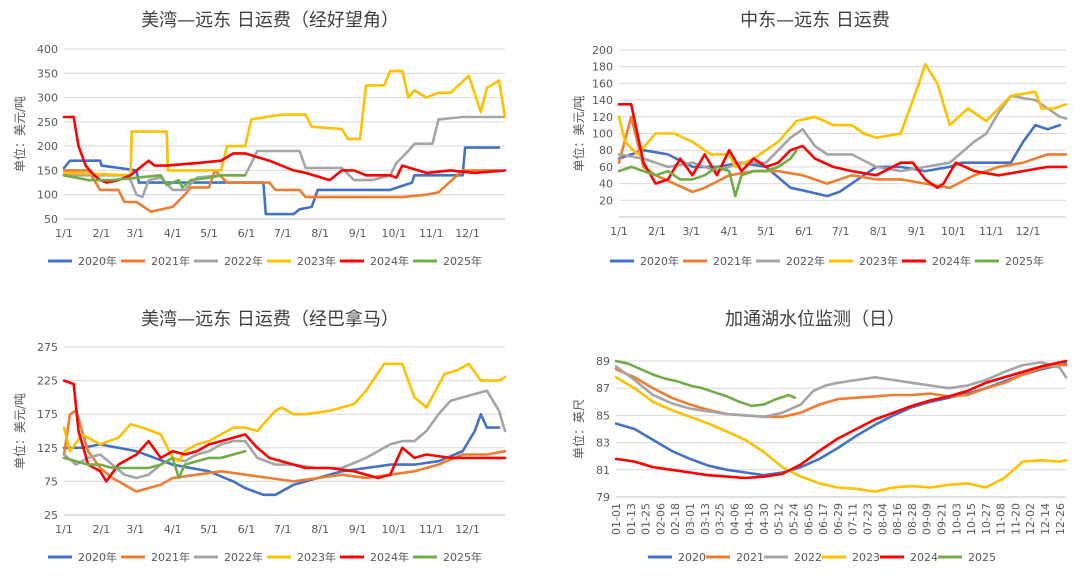 The height and width of the screenshot is (577, 1080). Describe the element at coordinates (47, 414) in the screenshot. I see `y-tick-label: 175` at that location.